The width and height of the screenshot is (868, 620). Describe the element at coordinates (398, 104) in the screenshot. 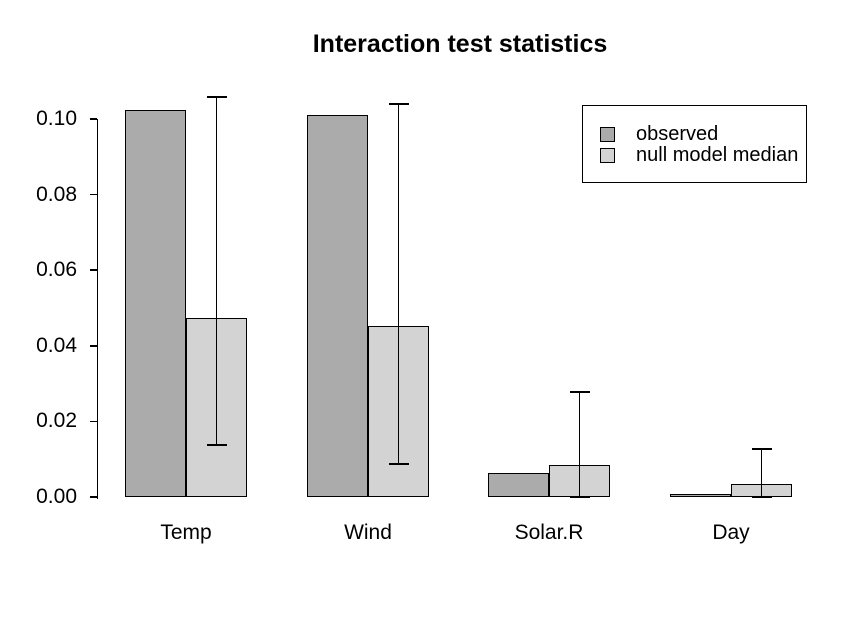

I see `error-bar-cap-top-wind` at that location.